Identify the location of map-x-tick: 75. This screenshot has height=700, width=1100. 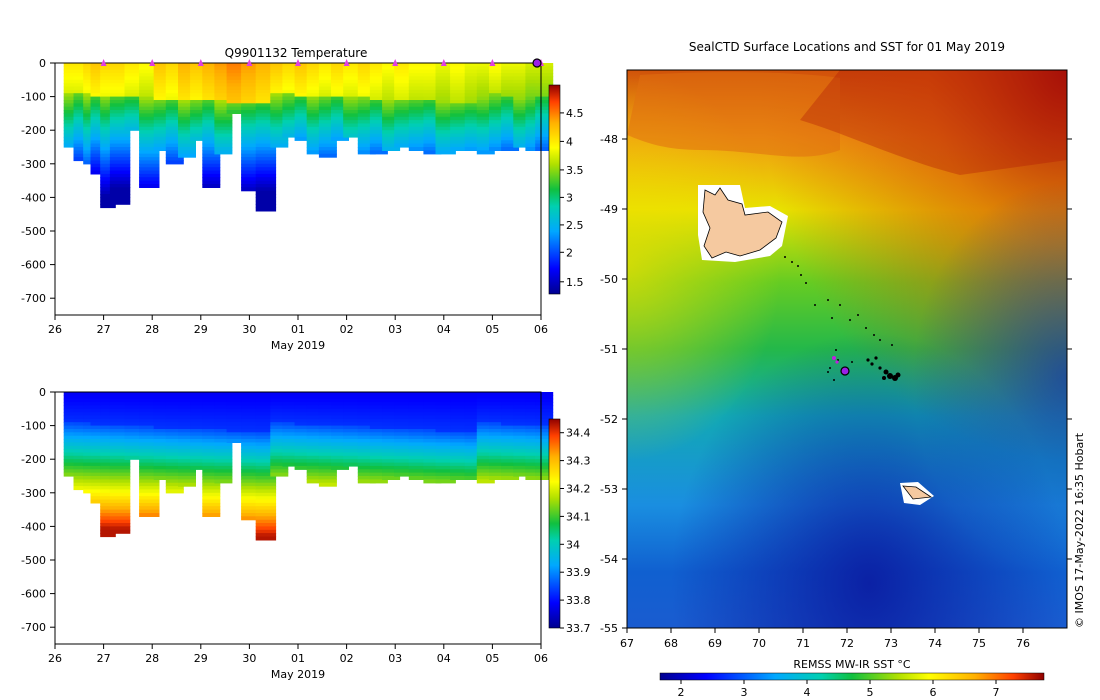
(979, 639).